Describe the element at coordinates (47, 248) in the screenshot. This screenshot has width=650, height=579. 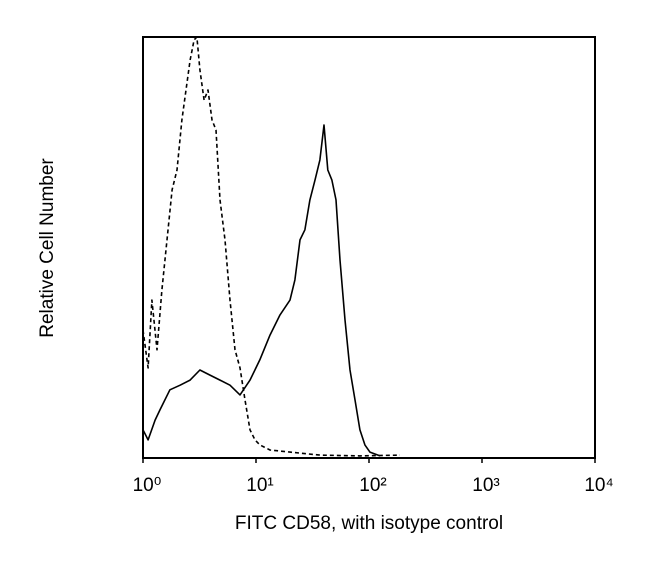
I see `y-axis-title: Relative Cell Number` at that location.